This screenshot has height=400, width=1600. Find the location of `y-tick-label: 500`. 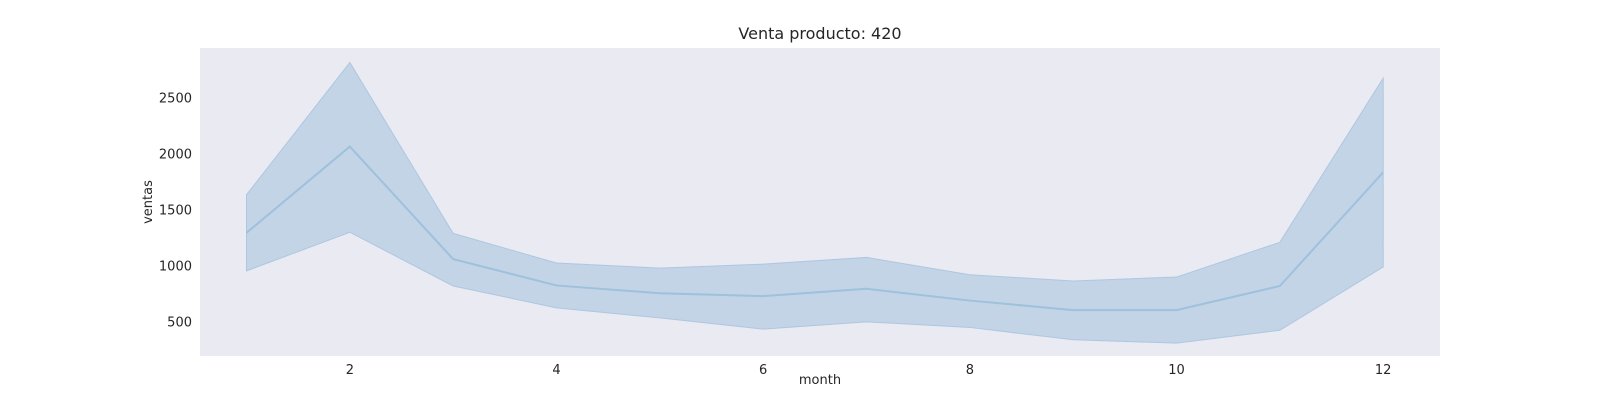

y-tick-label: 500 is located at coordinates (179, 322).